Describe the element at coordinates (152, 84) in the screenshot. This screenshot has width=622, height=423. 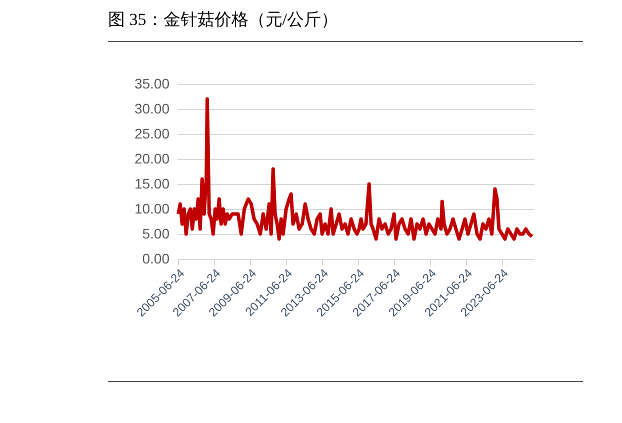
I see `y-tick-label: 35.00` at that location.